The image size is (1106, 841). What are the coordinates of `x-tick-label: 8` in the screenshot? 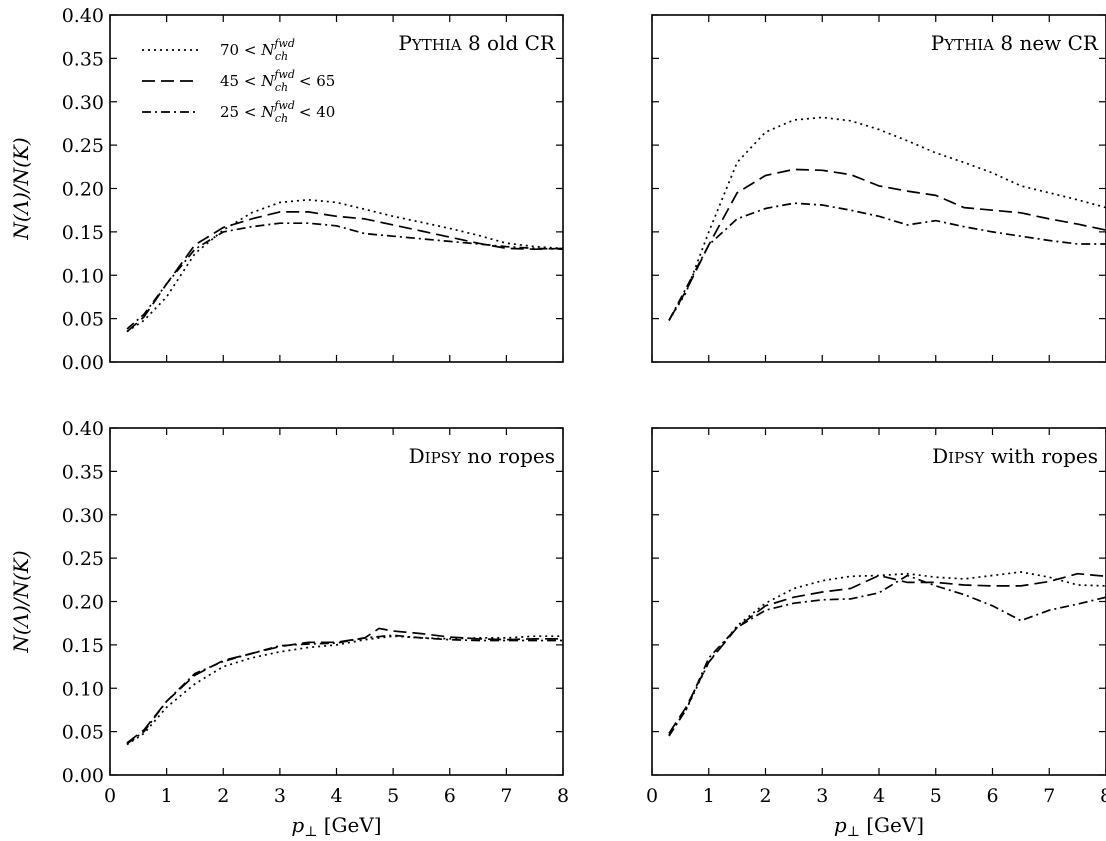 It's located at (1103, 796).